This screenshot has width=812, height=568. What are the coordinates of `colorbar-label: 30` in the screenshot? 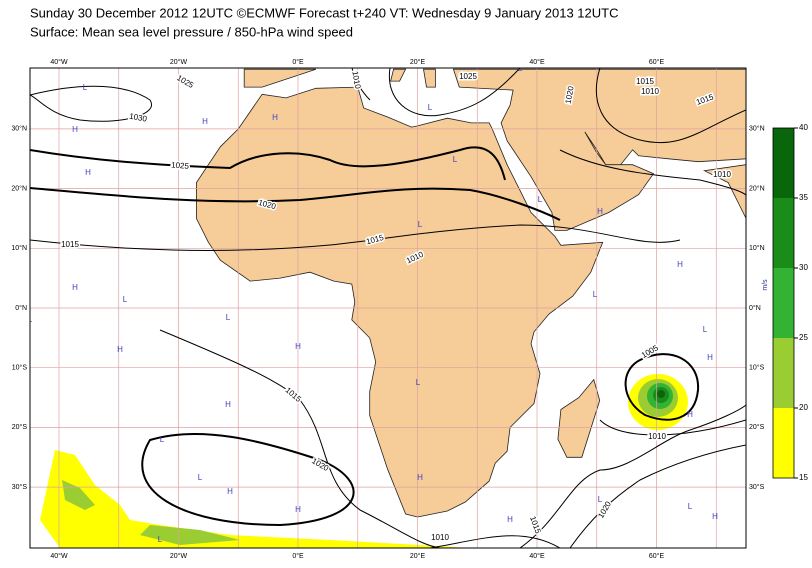 It's located at (803, 267).